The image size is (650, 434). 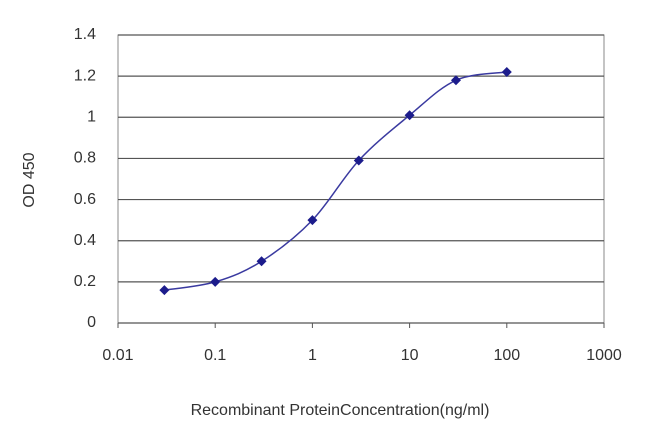 What do you see at coordinates (85, 281) in the screenshot?
I see `y-tick-label: 0.2` at bounding box center [85, 281].